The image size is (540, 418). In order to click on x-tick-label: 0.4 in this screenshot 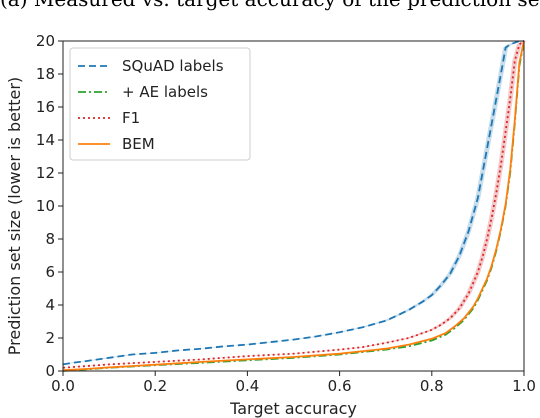, I will do `click(247, 386)`.